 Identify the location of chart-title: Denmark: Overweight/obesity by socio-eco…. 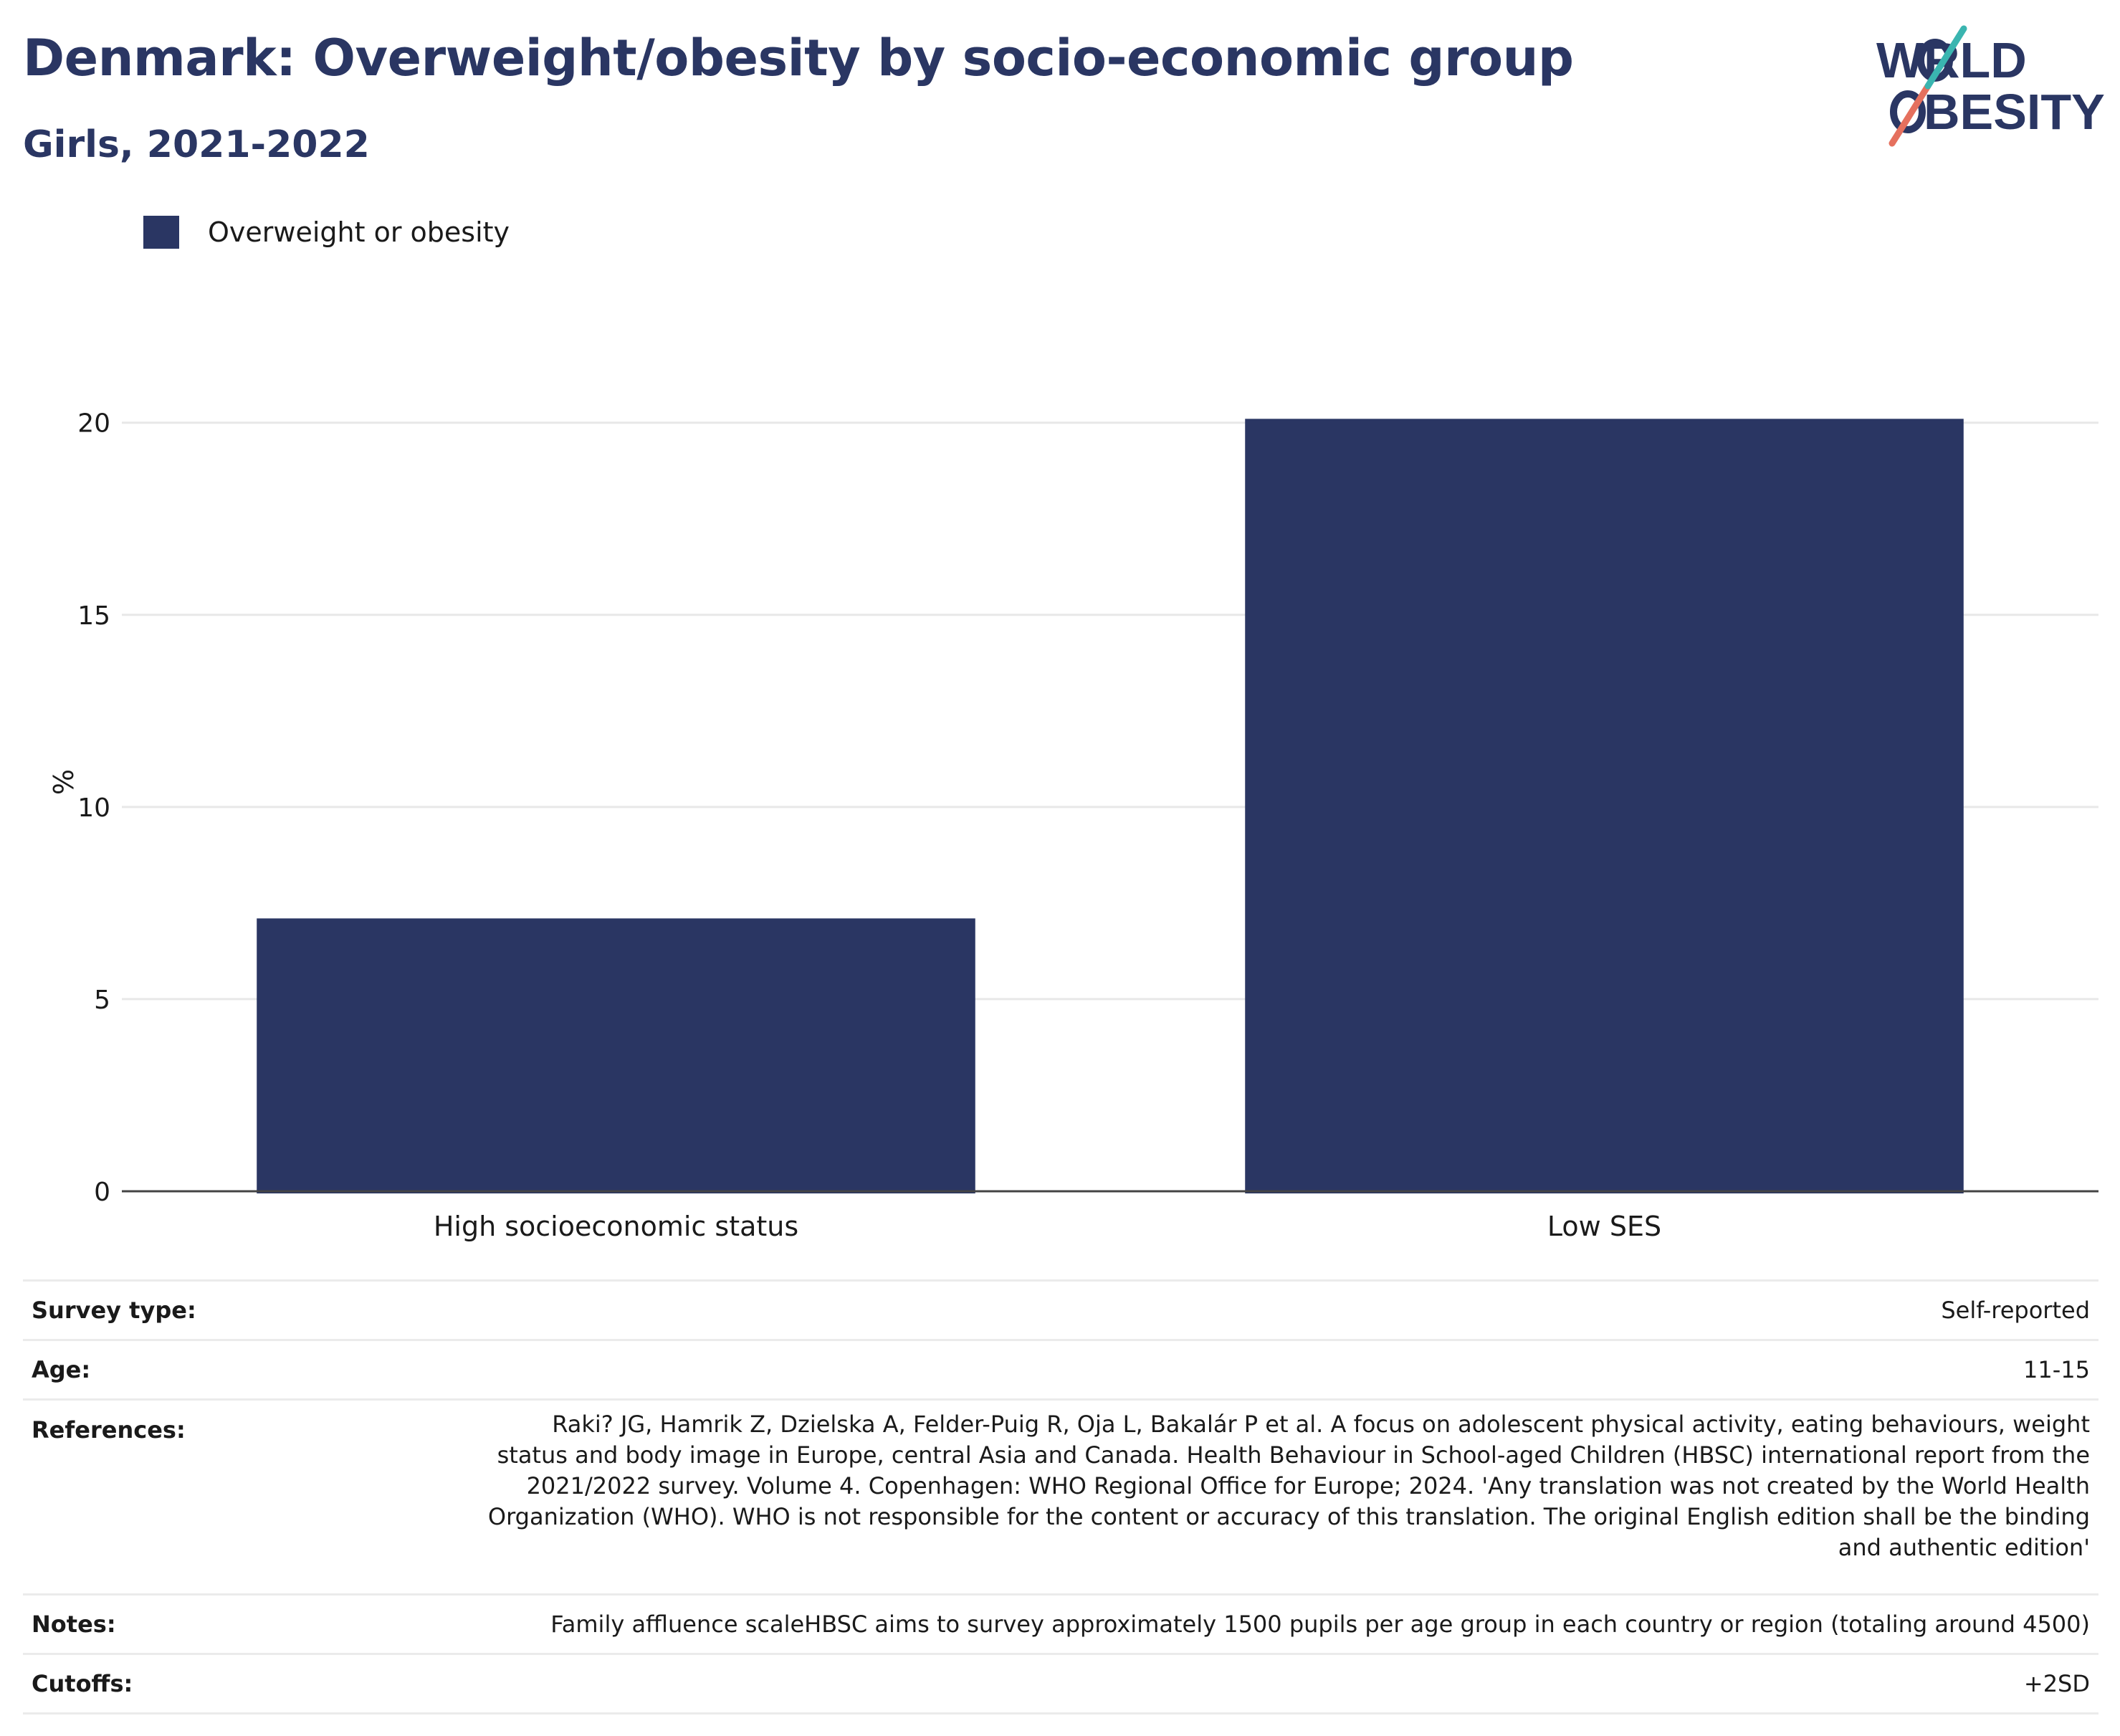
(799, 58).